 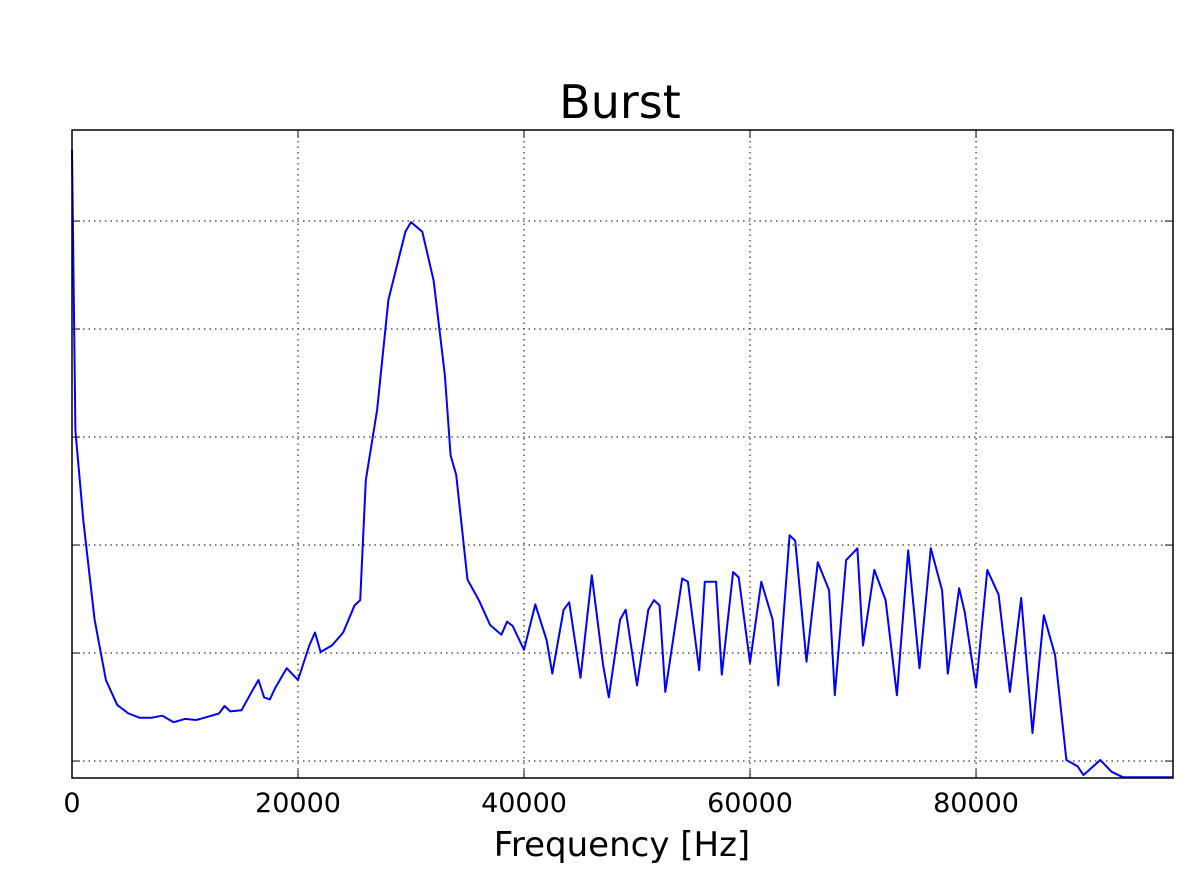 What do you see at coordinates (622, 845) in the screenshot?
I see `x-axis-label: Frequency [Hz]` at bounding box center [622, 845].